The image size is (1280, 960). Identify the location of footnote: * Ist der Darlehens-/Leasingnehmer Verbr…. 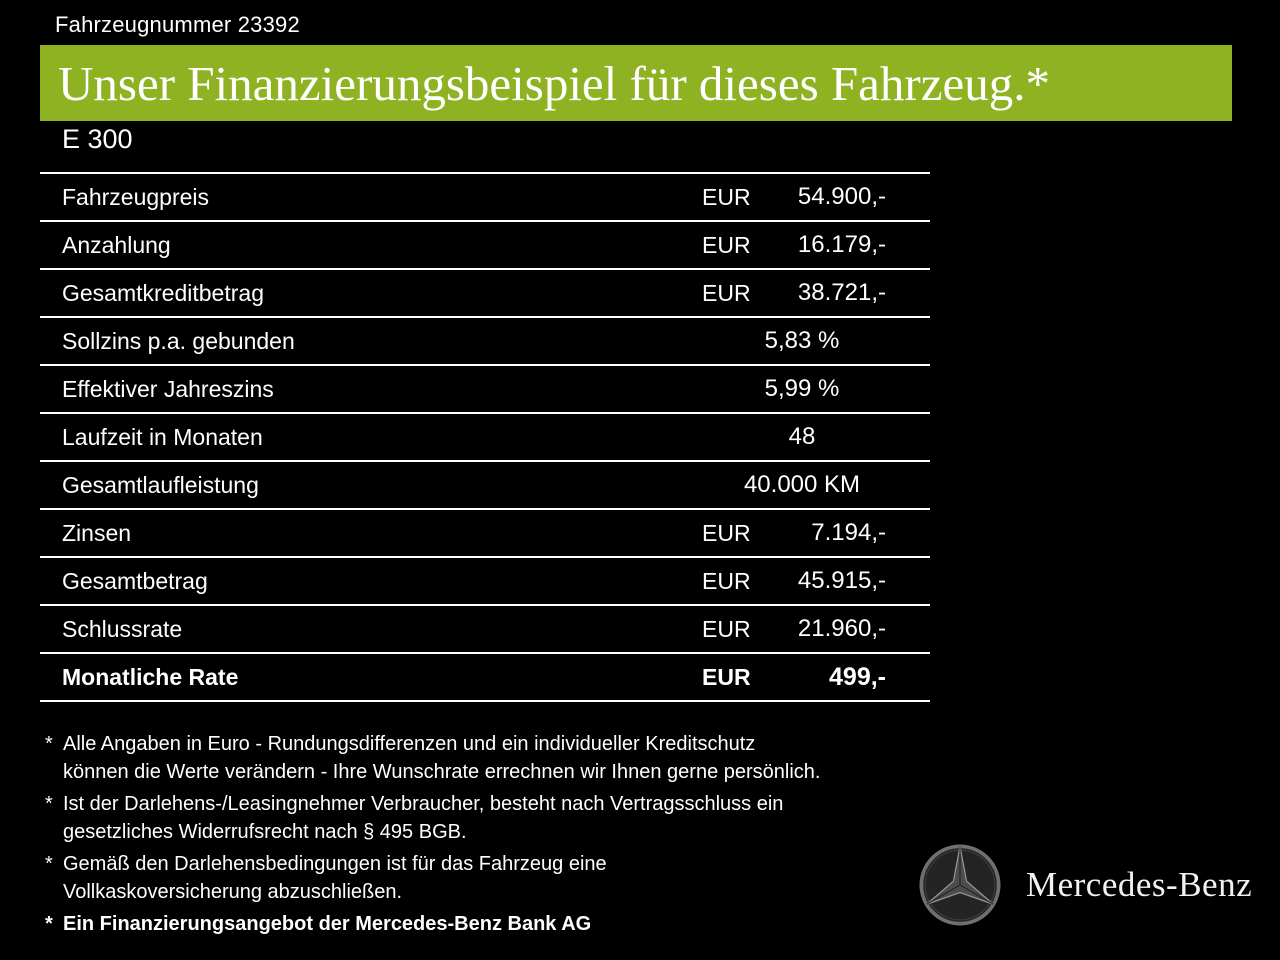
(432, 818).